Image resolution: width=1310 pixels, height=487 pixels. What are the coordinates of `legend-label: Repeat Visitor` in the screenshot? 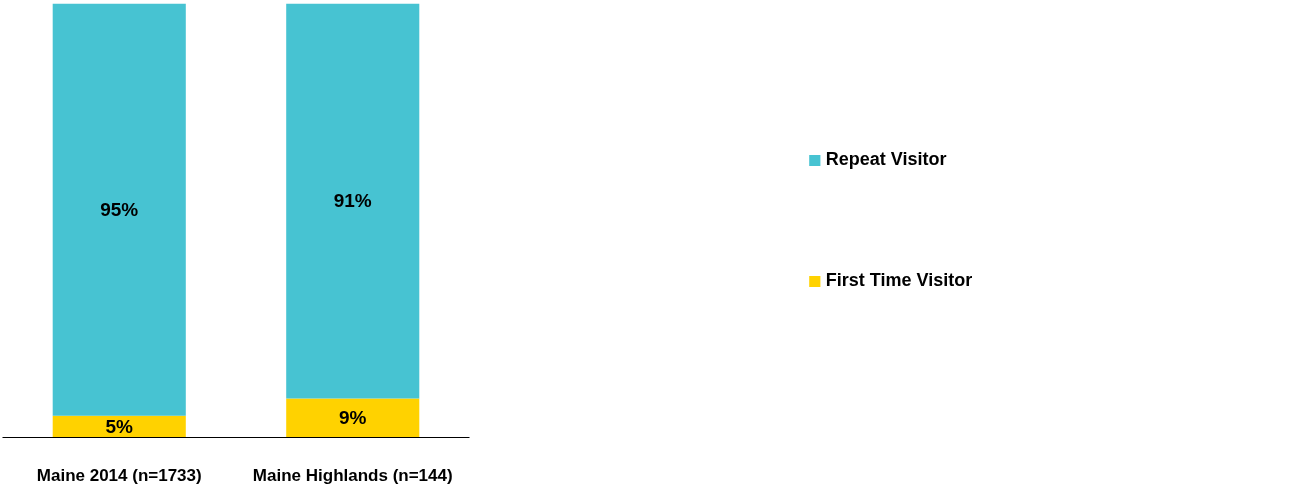 It's located at (886, 159).